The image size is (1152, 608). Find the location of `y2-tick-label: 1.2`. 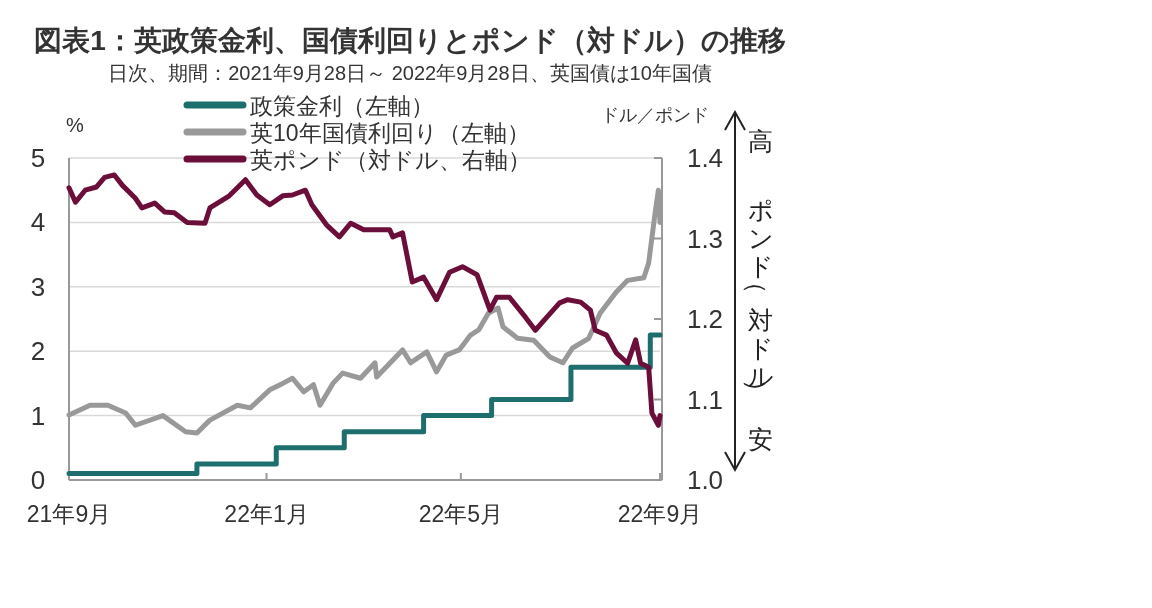

y2-tick-label: 1.2 is located at coordinates (705, 319).